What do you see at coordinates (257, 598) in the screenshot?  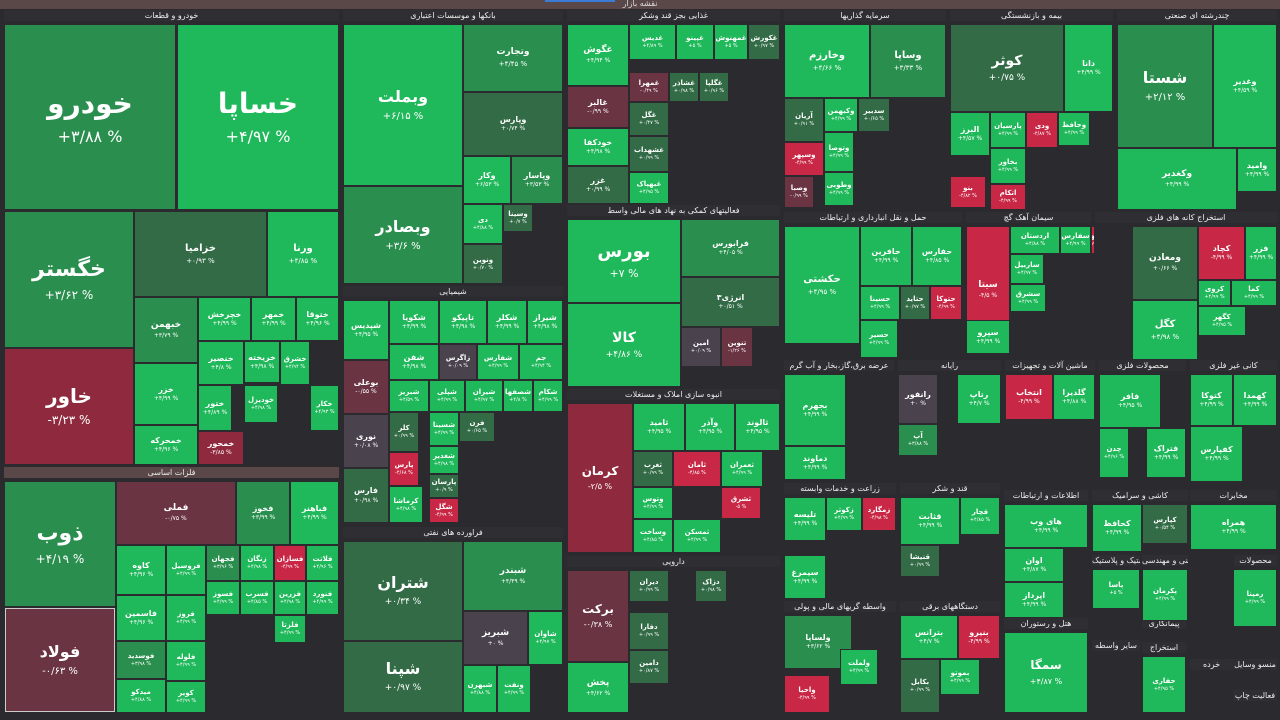 I see `stock-tile: فسرب +۴/۸۵ %` at bounding box center [257, 598].